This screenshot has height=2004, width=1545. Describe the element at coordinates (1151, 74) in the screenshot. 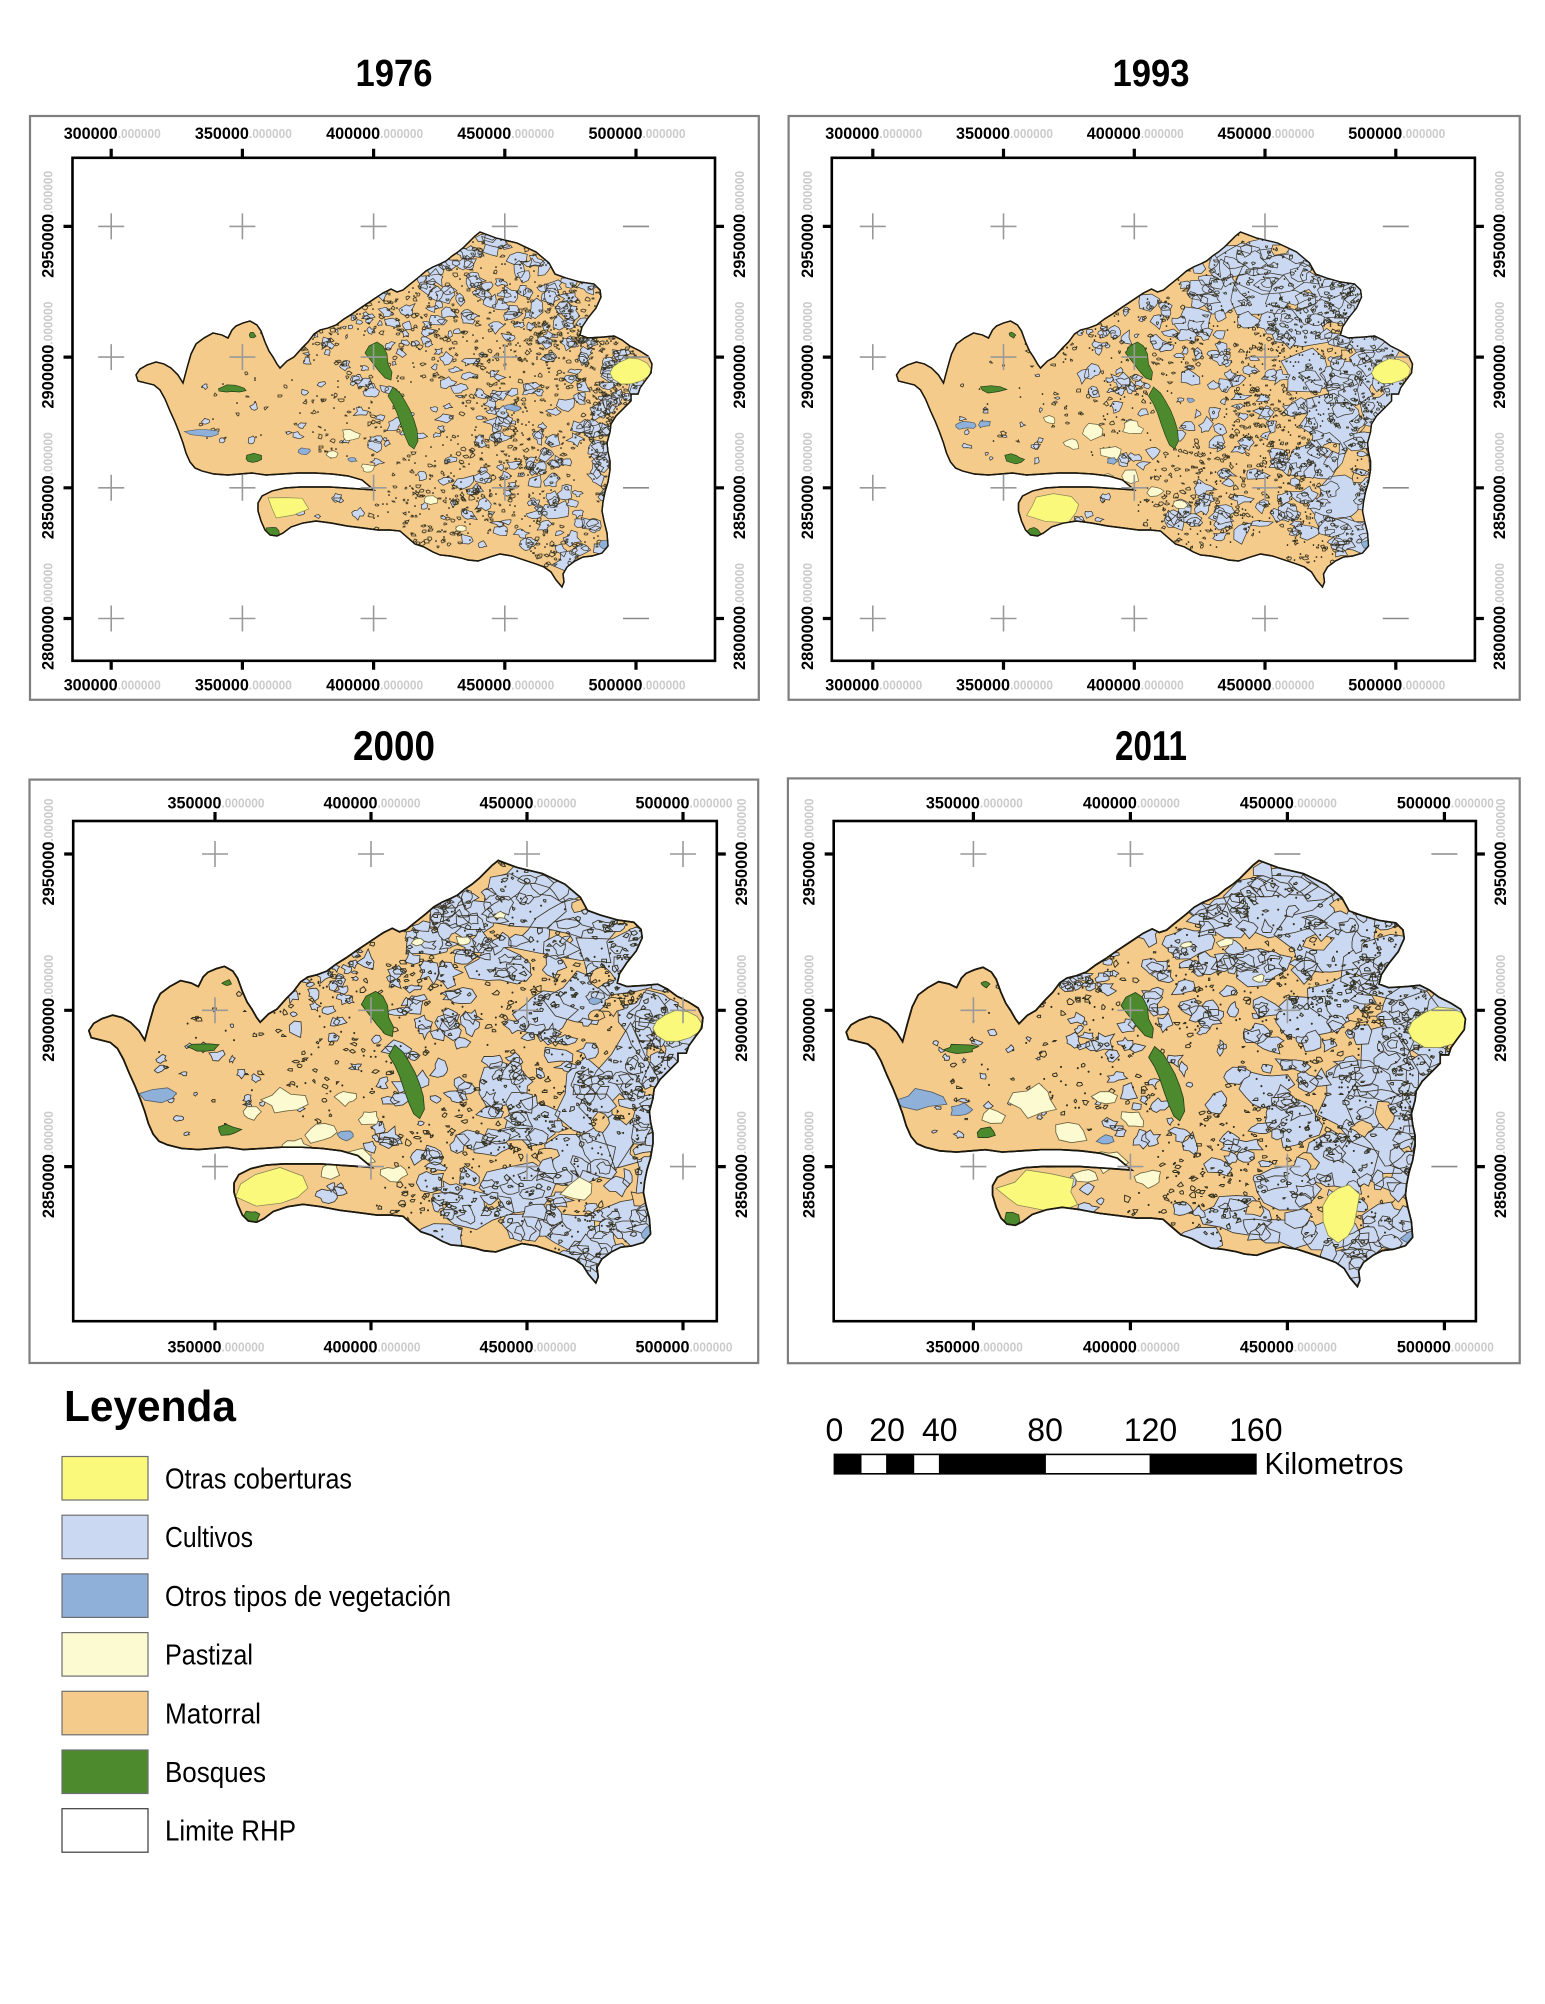

I see `svg-text: 1993` at that location.